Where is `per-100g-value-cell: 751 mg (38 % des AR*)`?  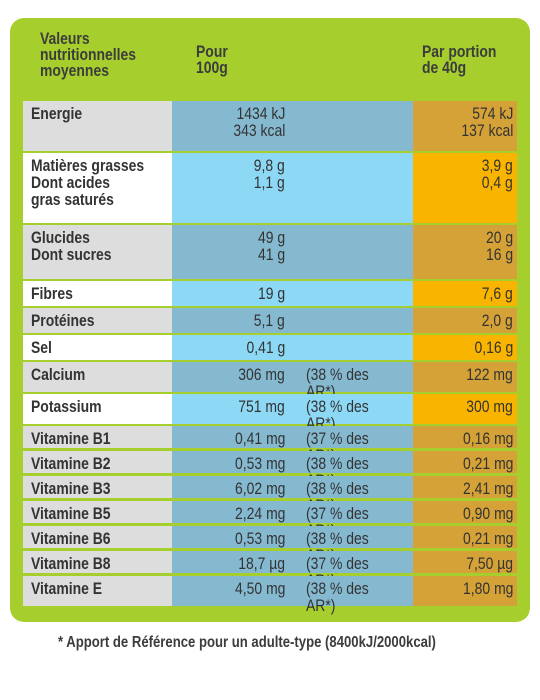
per-100g-value-cell: 751 mg (38 % des AR*) is located at coordinates (292, 413).